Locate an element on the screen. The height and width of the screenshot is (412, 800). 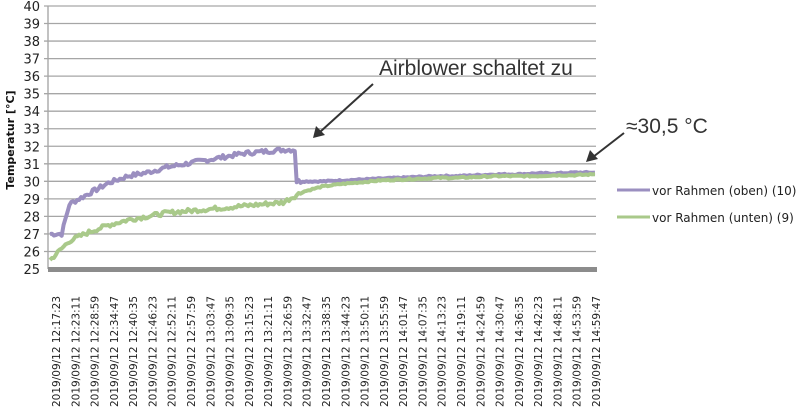
legend-label-oben: vor Rahmen (oben) (10) is located at coordinates (724, 191).